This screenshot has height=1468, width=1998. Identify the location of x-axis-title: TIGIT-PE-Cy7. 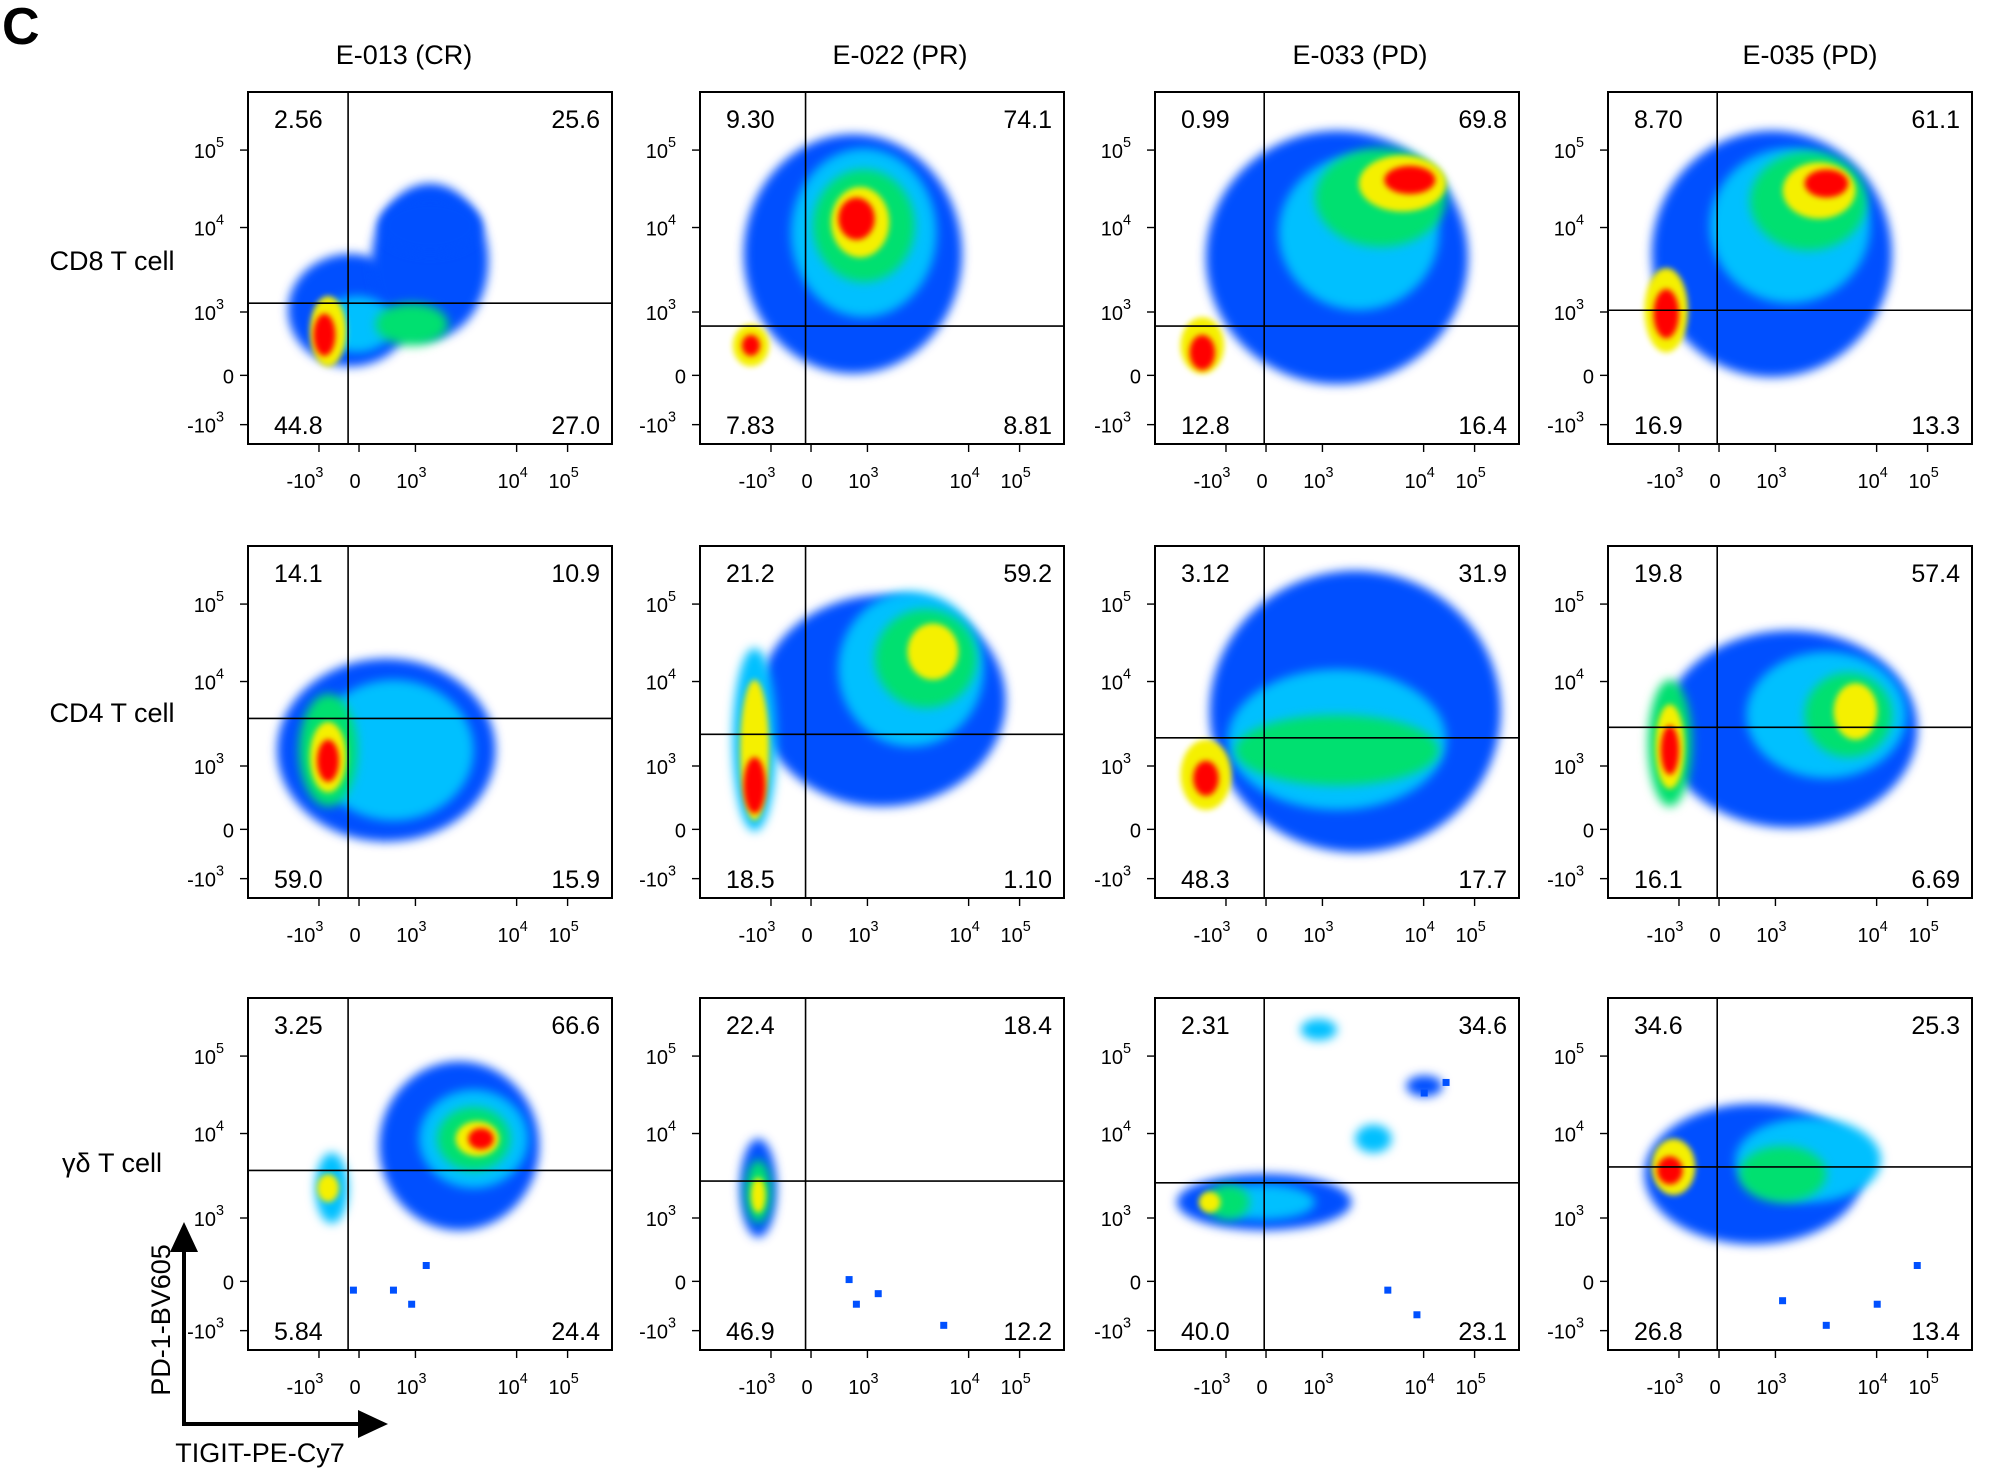
(260, 1453).